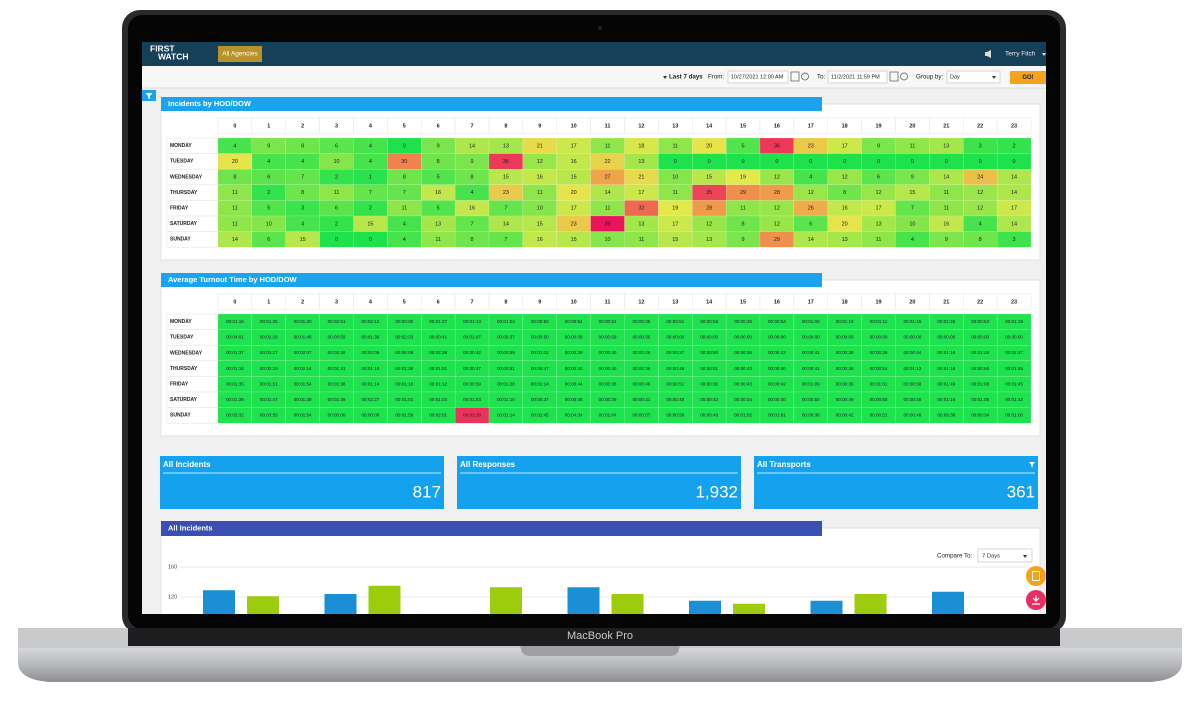 The height and width of the screenshot is (719, 1200). Describe the element at coordinates (488, 464) in the screenshot. I see `kpi-title: All Responses` at that location.